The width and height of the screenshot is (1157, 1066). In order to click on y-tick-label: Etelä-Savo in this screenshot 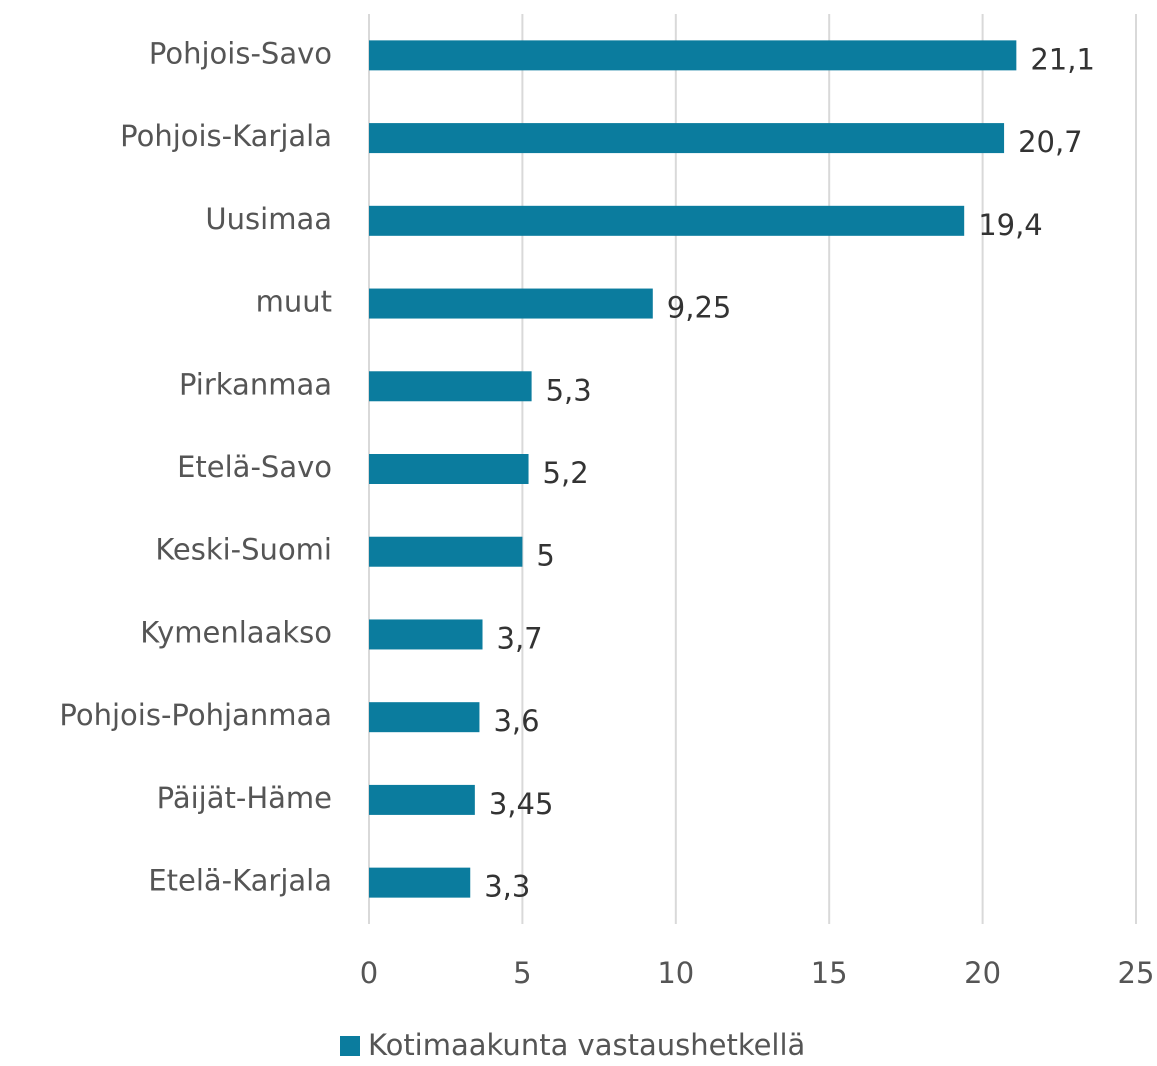, I will do `click(254, 467)`.